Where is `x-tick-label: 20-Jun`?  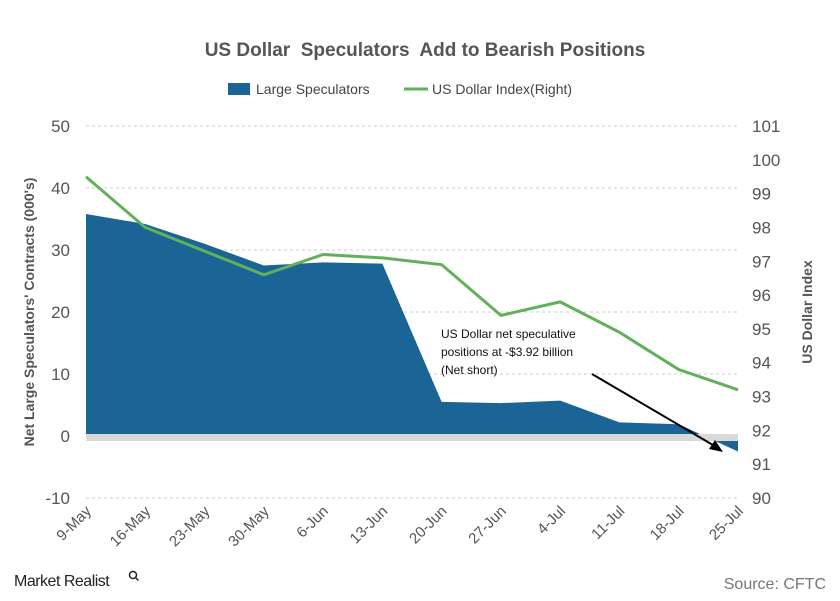
x-tick-label: 20-Jun is located at coordinates (428, 525).